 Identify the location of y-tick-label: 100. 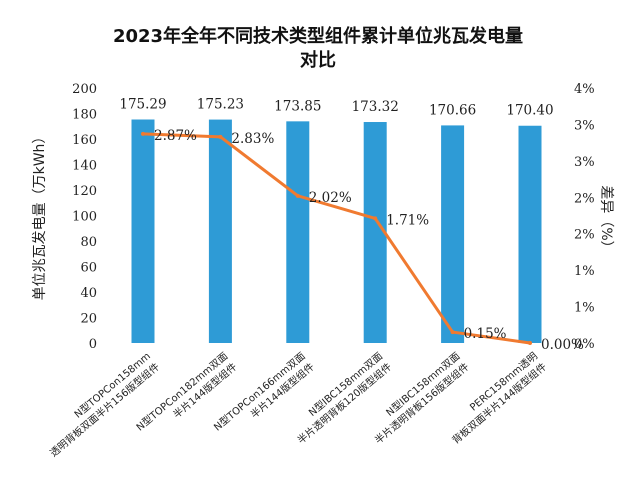
(84, 217).